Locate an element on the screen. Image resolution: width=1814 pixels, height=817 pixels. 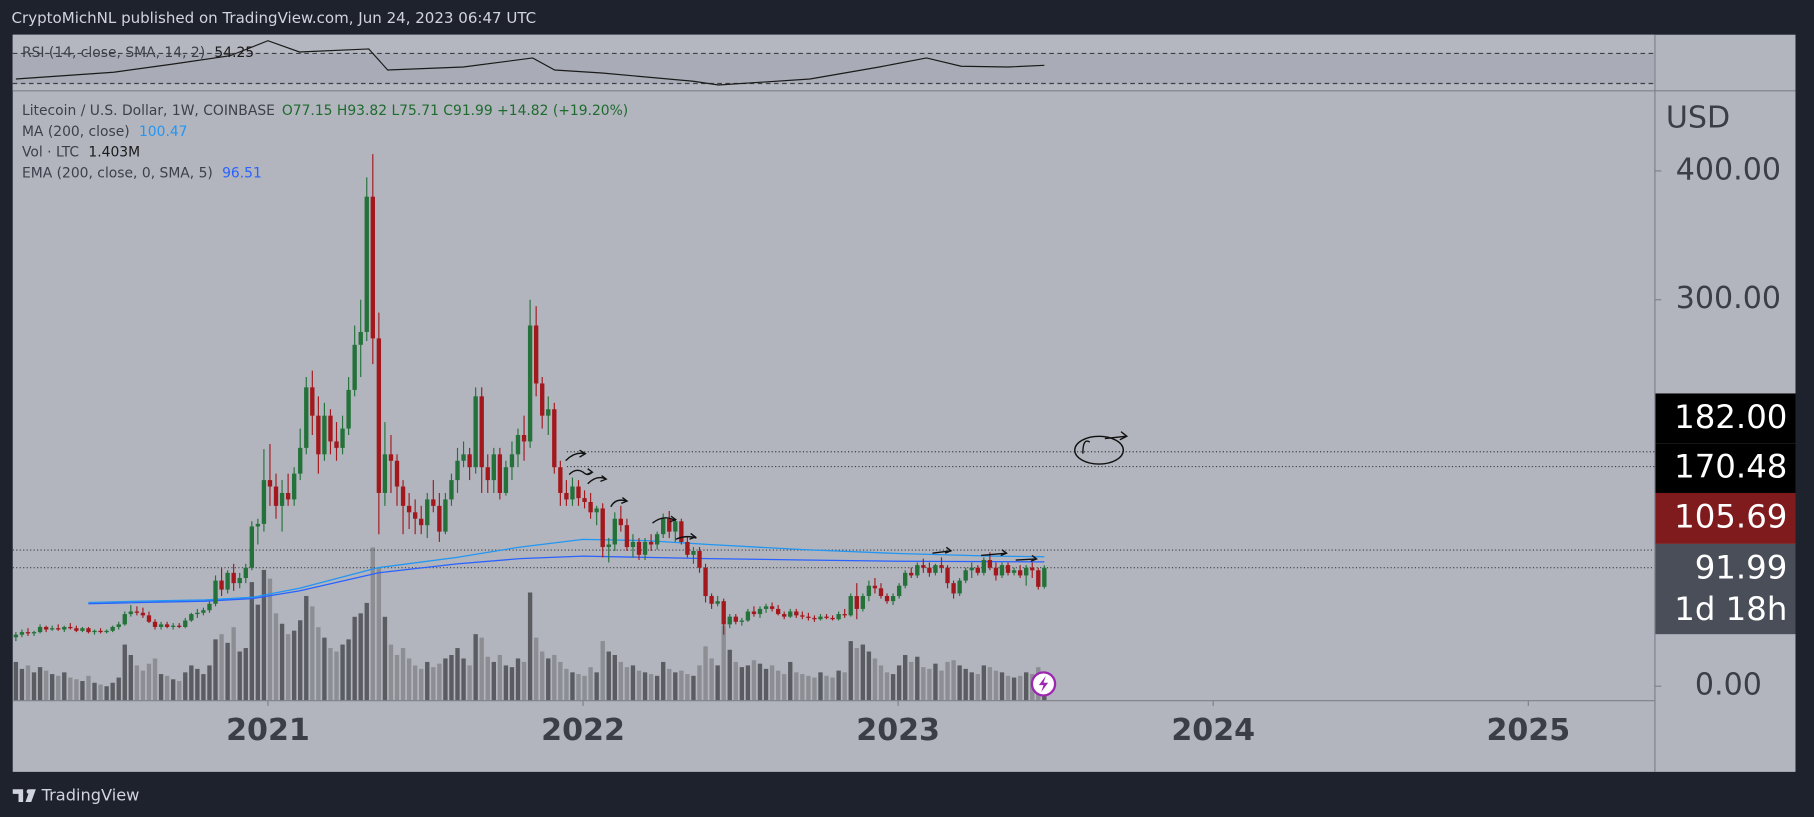
rsi-legend: RSI (14, close, SMA, 14, 2) 54.25 is located at coordinates (138, 53).